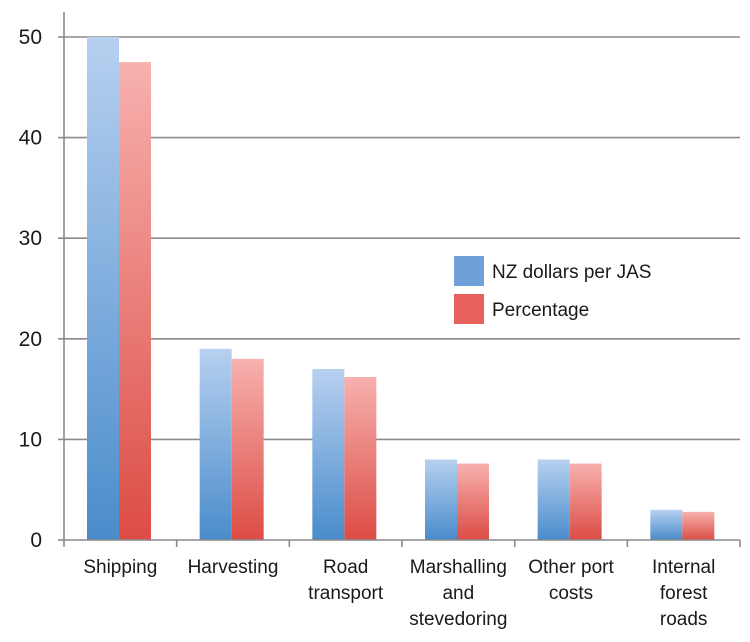 The width and height of the screenshot is (750, 642). Describe the element at coordinates (41, 289) in the screenshot. I see `y-axis-tick-labels: 0 10 20 30 40 50` at that location.